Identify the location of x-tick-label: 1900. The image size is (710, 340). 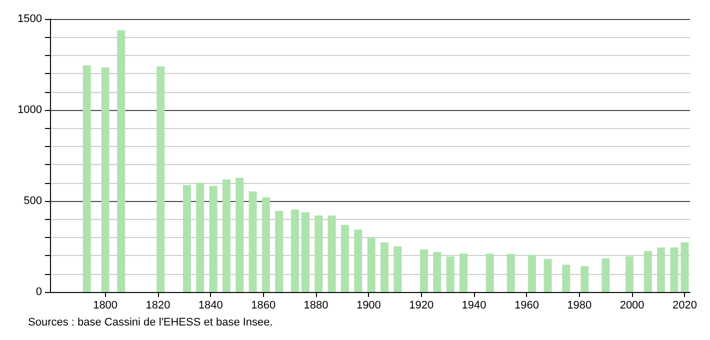
(368, 306).